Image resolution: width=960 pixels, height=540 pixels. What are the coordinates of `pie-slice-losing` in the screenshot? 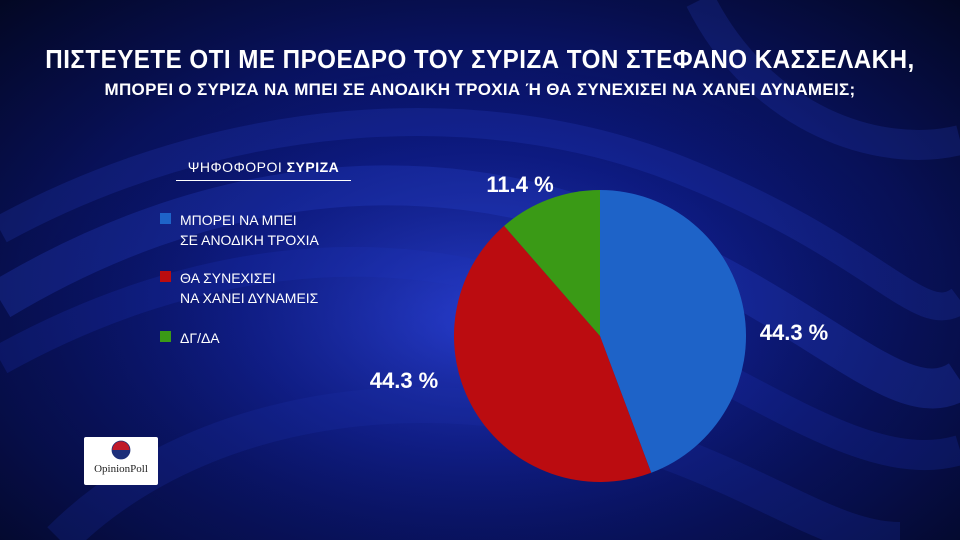 It's located at (552, 354).